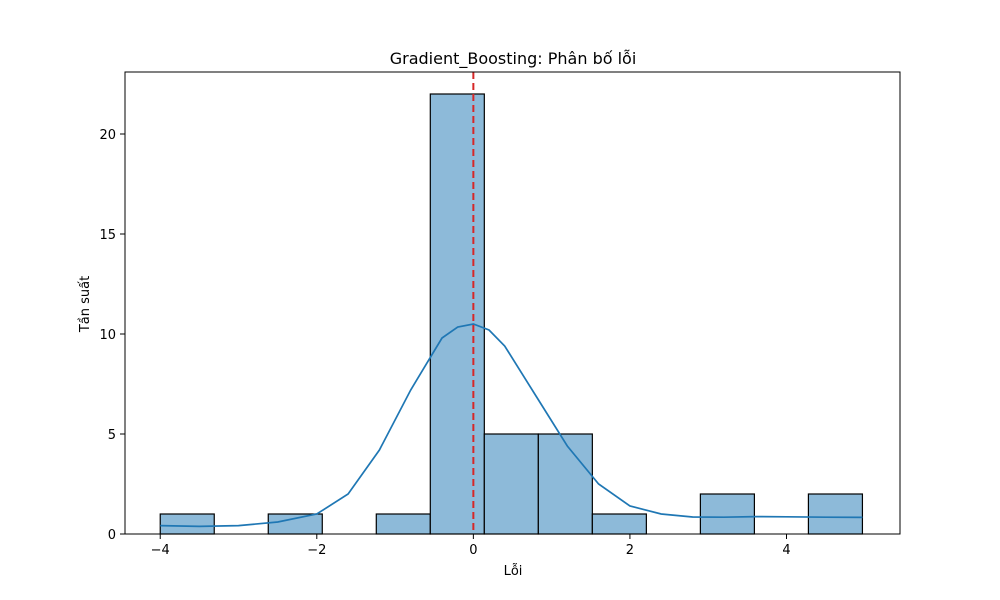  Describe the element at coordinates (786, 550) in the screenshot. I see `x-tick-label: 4` at that location.